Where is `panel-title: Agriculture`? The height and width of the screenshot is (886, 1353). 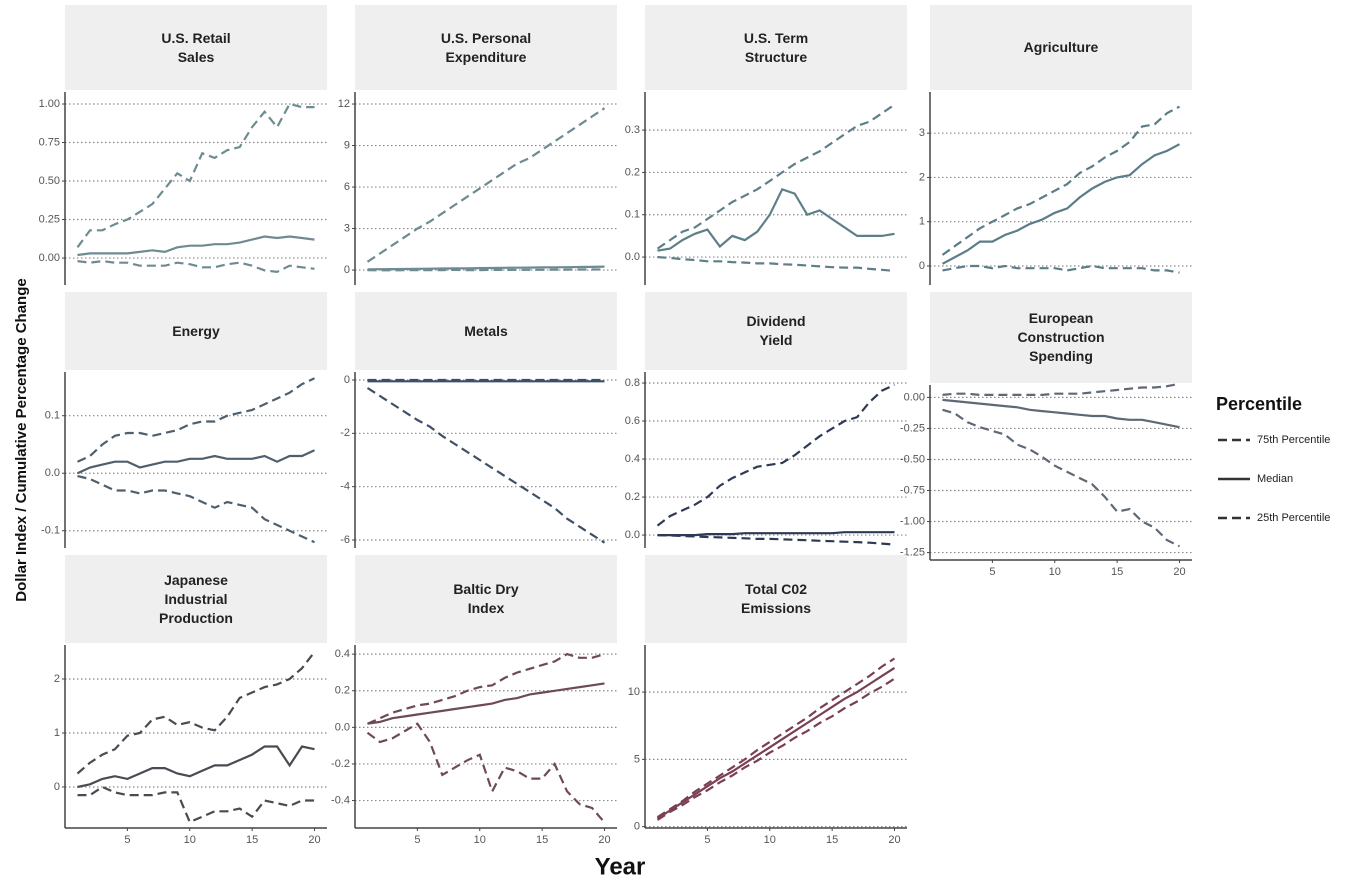 panel-title: Agriculture is located at coordinates (1061, 47).